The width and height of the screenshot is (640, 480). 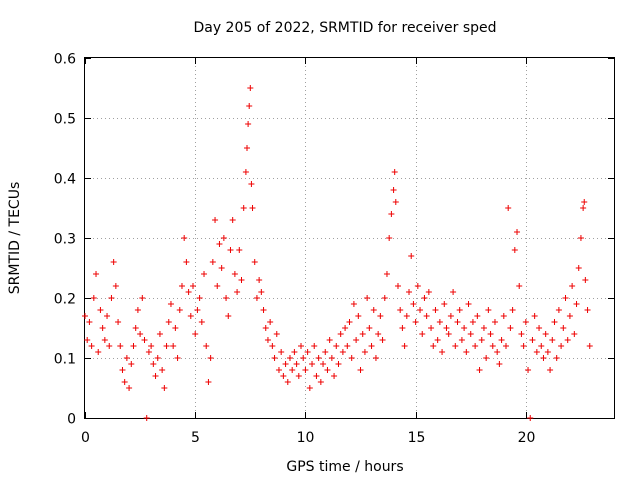 I want to click on y-tick-label: 0.3, so click(x=65, y=240).